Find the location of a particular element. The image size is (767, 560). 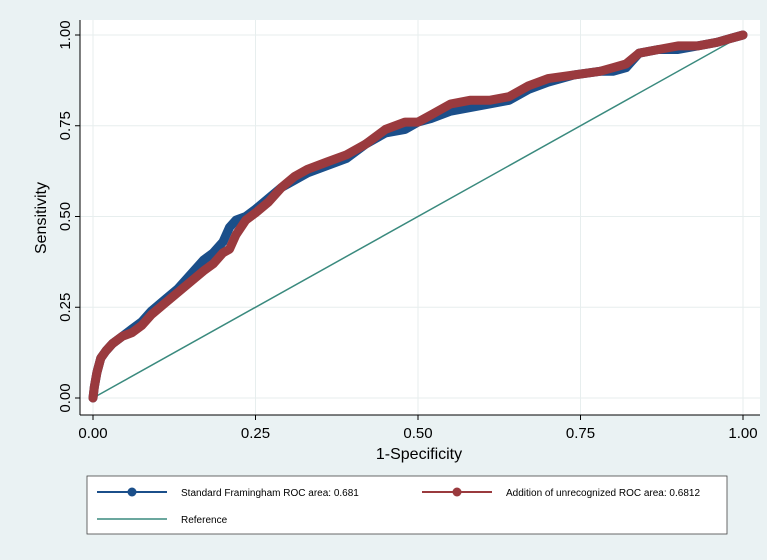

x-tick-label: 0.25 is located at coordinates (255, 433).